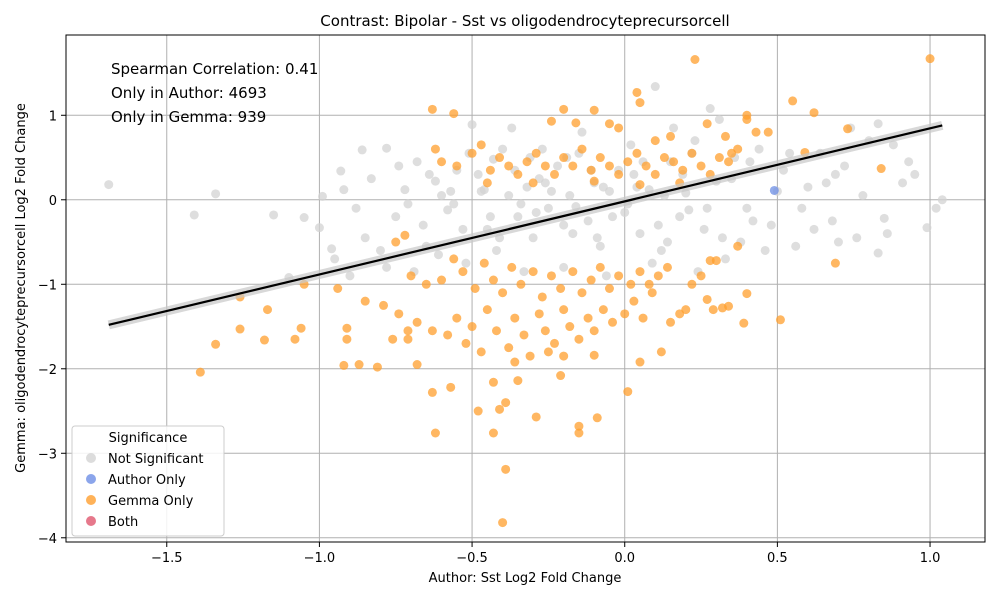 This screenshot has width=1000, height=600. Describe the element at coordinates (47, 285) in the screenshot. I see `y-tick-label: −1` at that location.